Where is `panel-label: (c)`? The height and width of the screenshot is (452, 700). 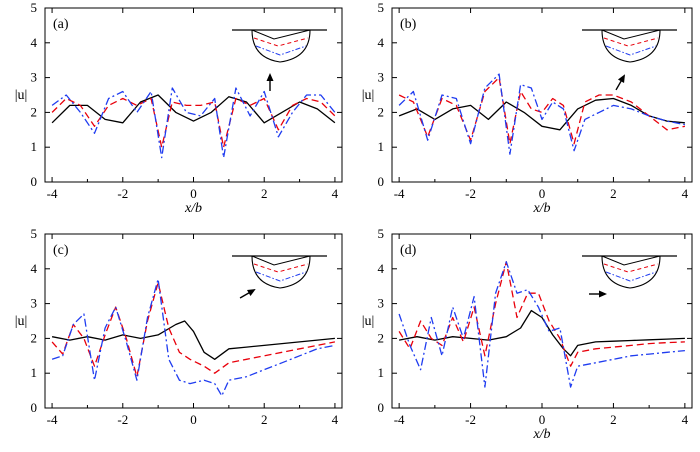
panel-label: (c) is located at coordinates (61, 250).